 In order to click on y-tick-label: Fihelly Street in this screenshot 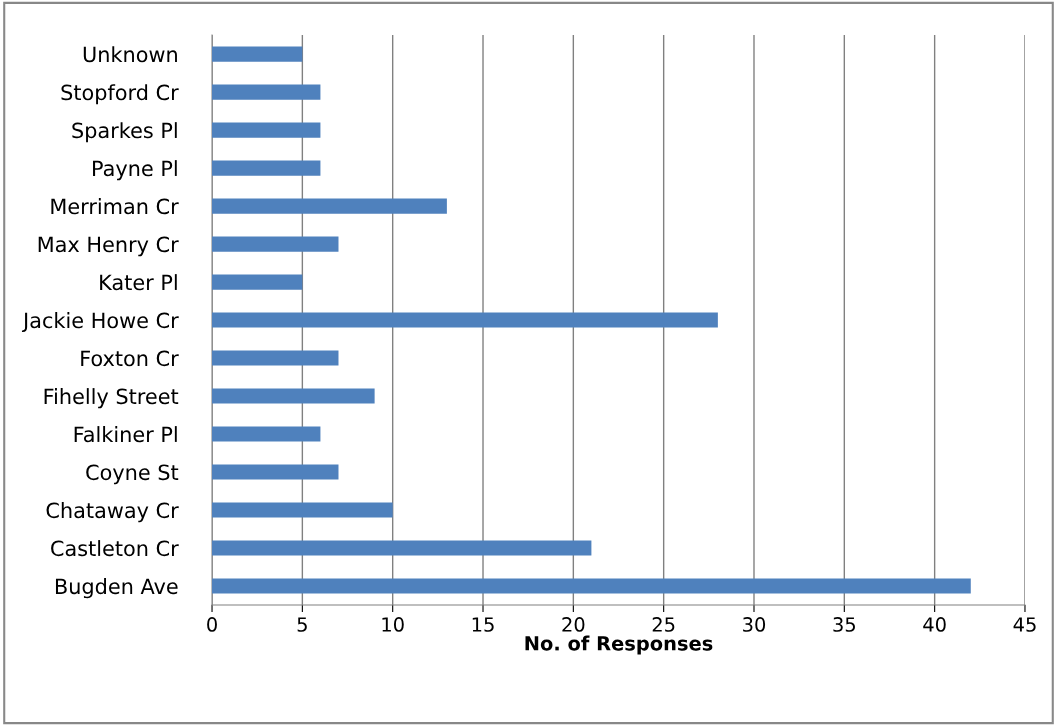, I will do `click(111, 398)`.